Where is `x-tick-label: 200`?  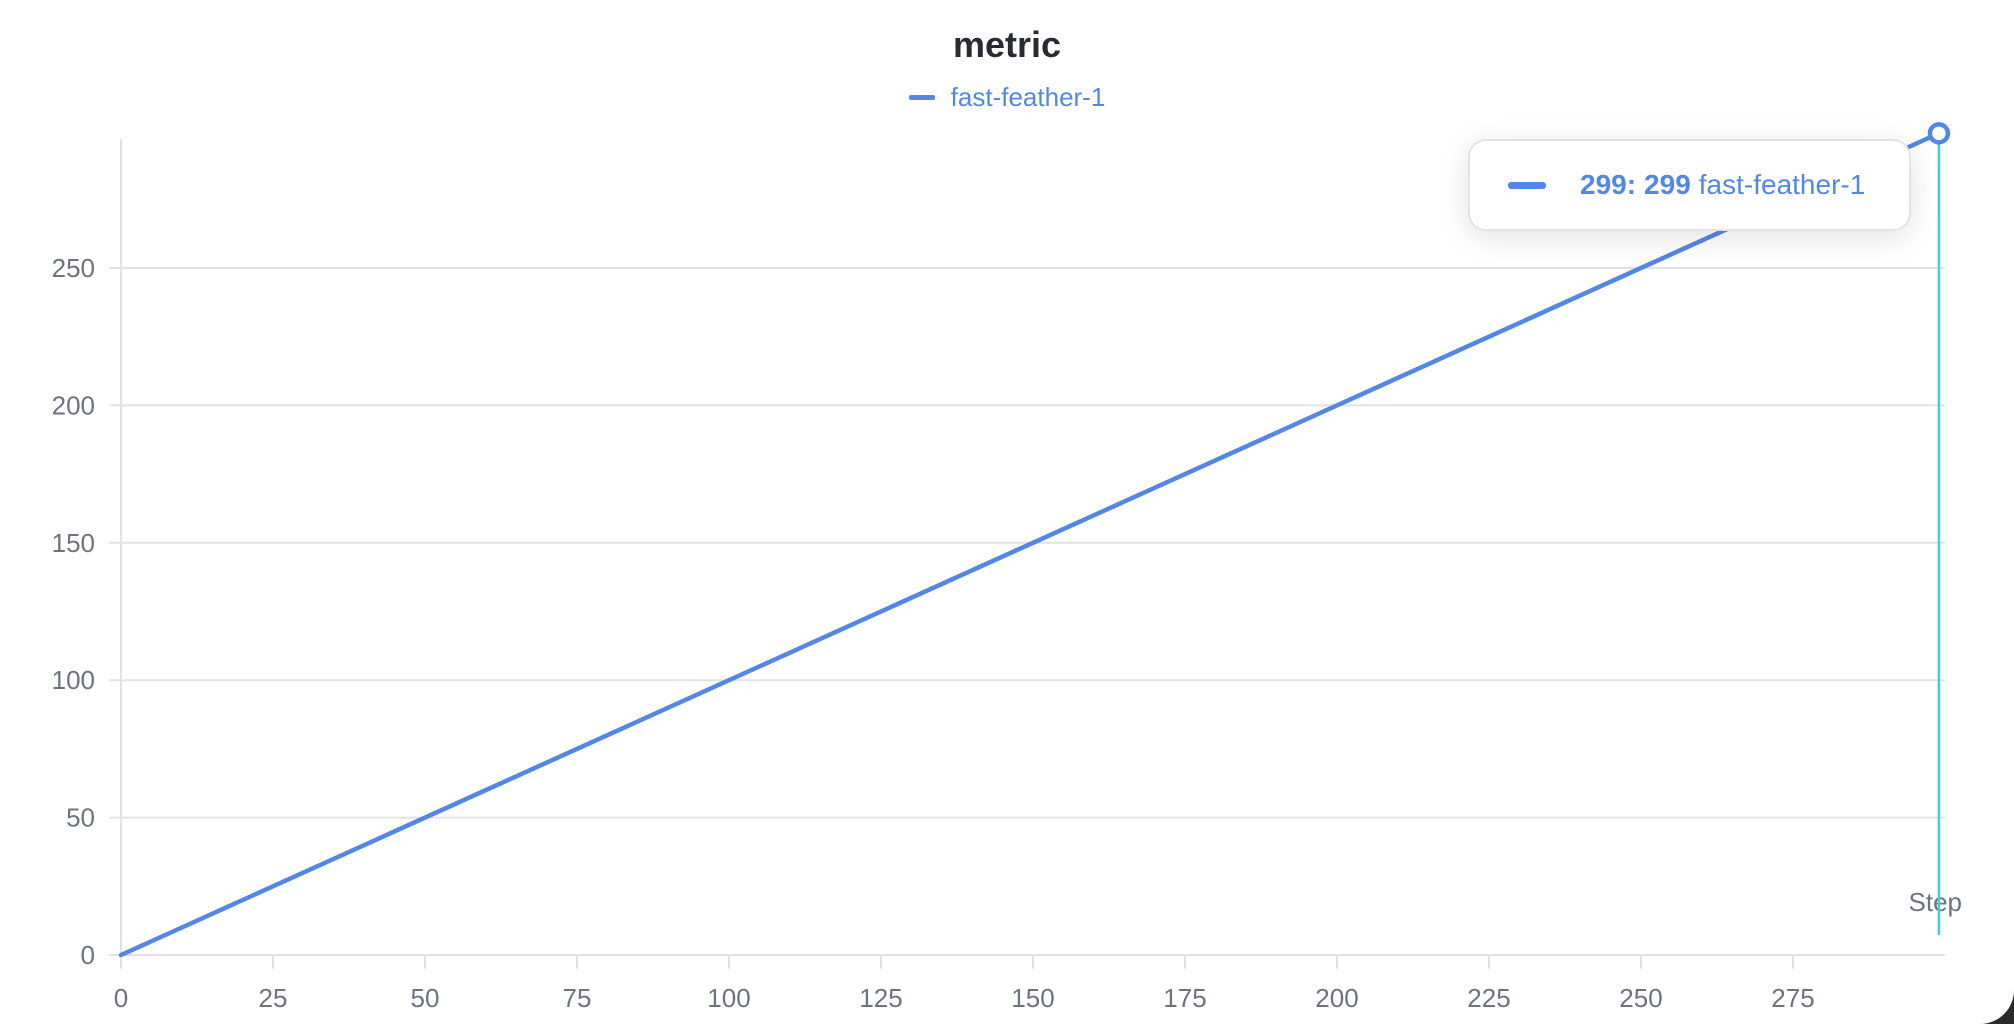 x-tick-label: 200 is located at coordinates (1336, 998).